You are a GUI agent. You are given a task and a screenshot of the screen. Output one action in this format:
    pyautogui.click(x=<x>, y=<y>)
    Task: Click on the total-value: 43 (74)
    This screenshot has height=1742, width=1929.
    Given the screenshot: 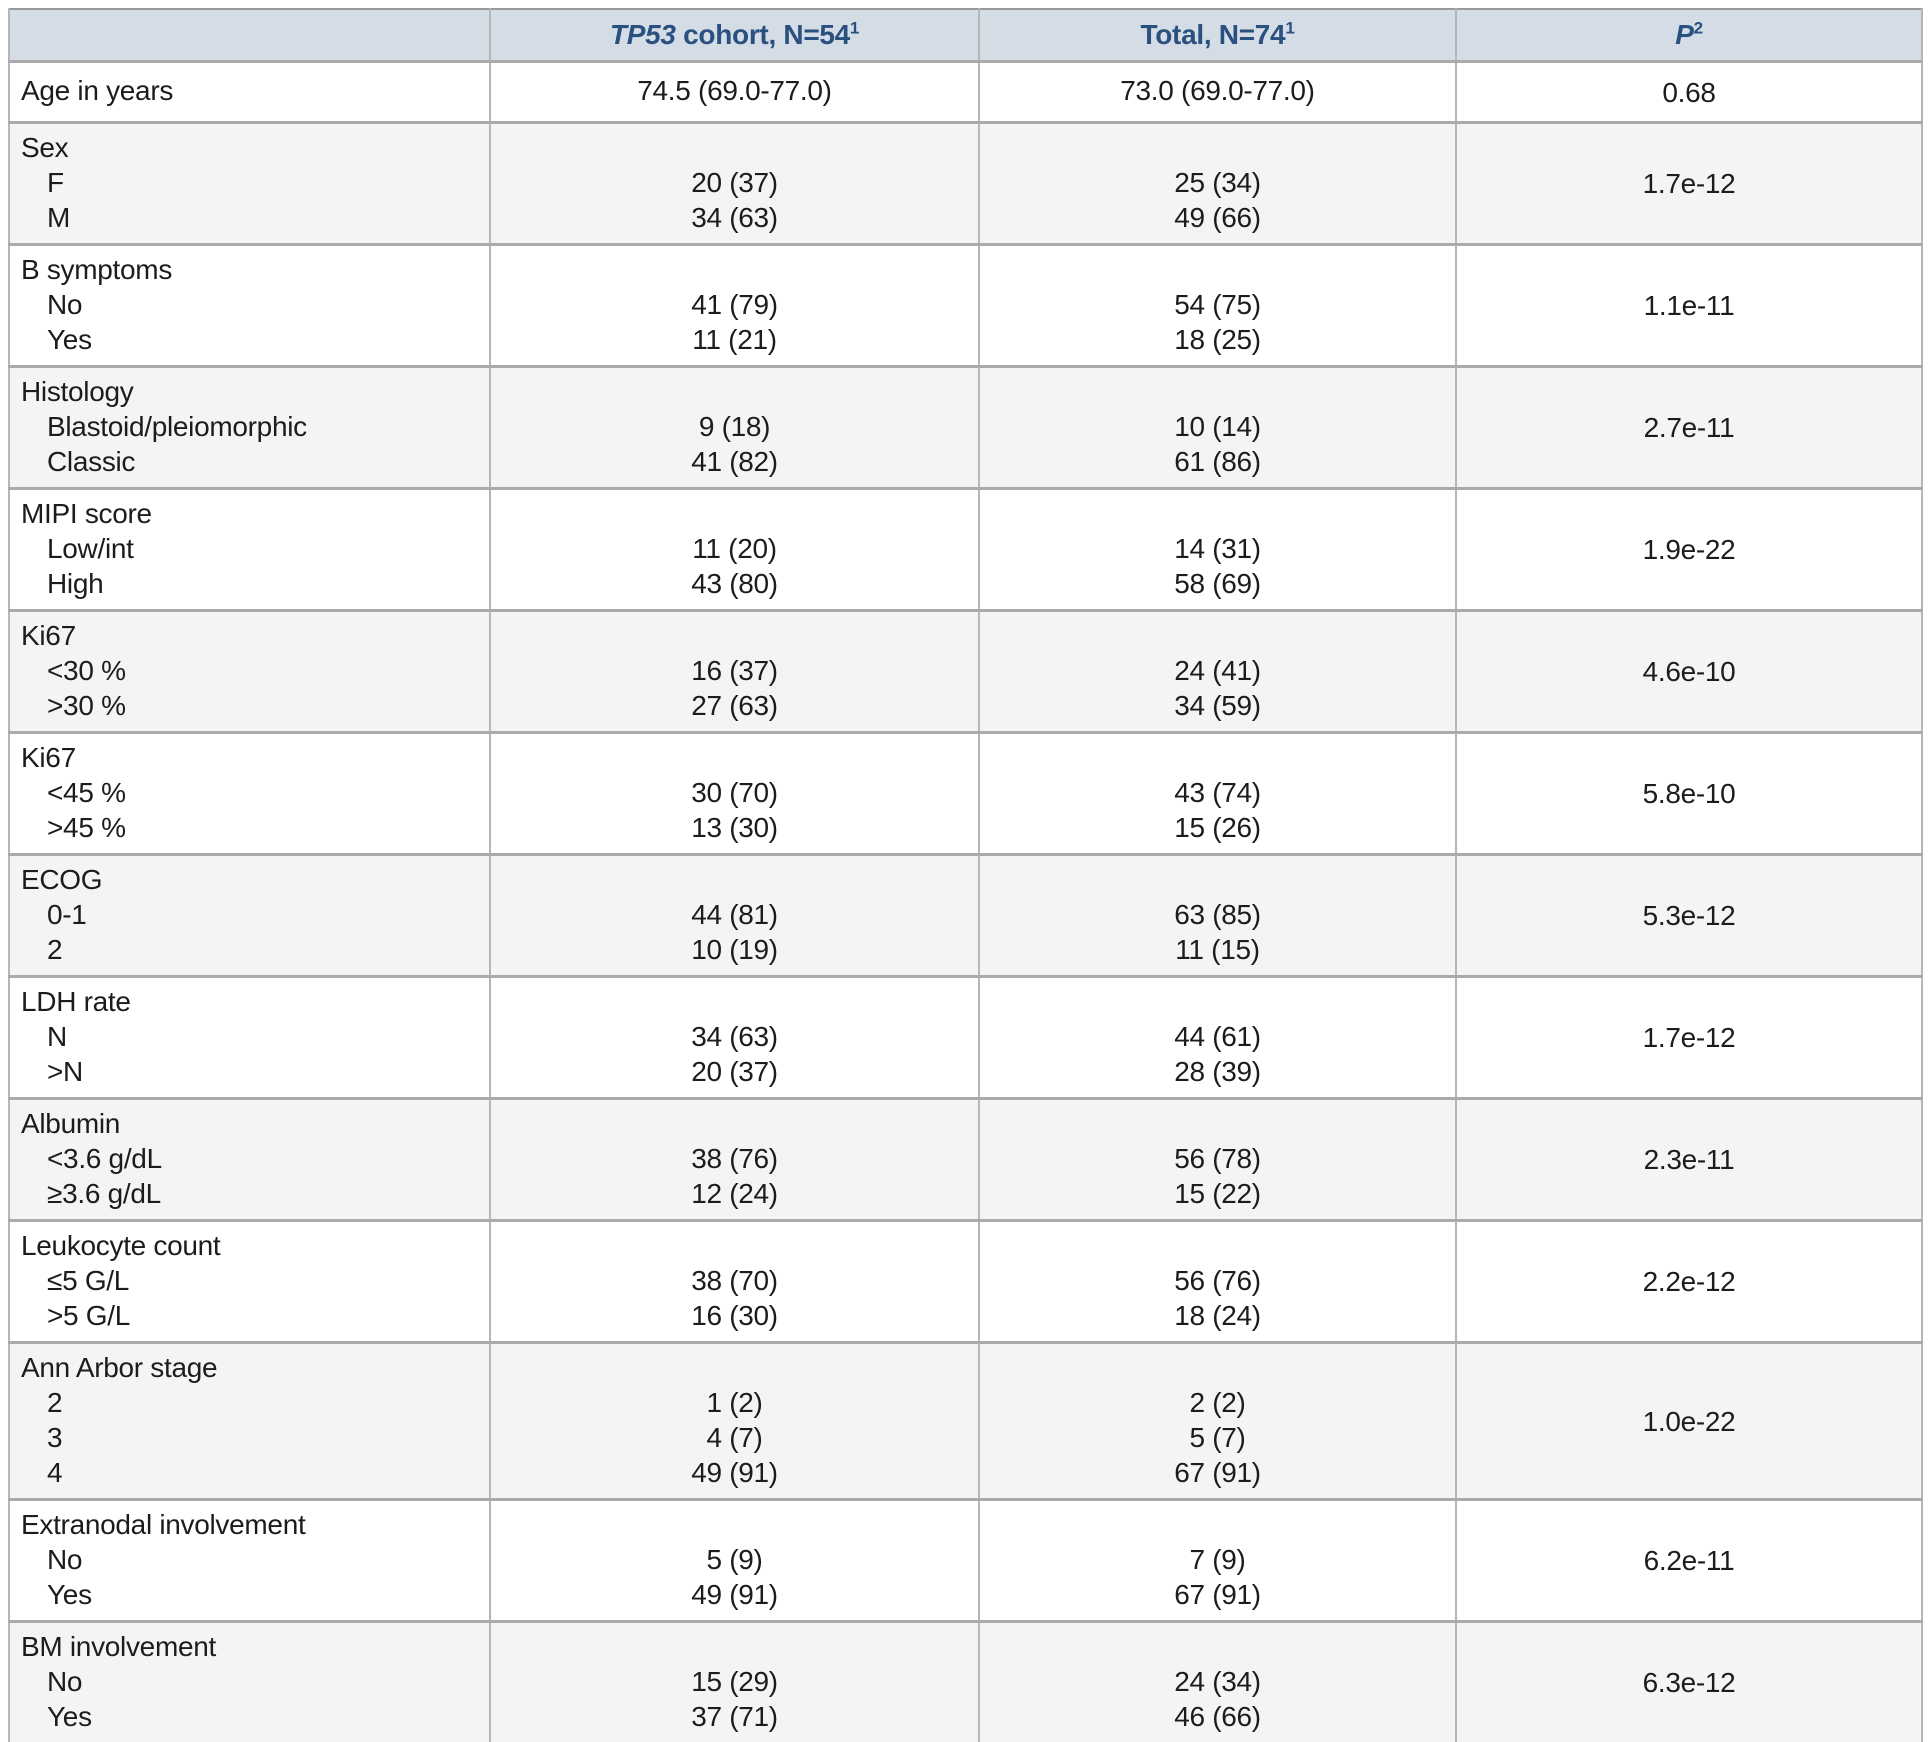 What is the action you would take?
    pyautogui.click(x=1217, y=792)
    